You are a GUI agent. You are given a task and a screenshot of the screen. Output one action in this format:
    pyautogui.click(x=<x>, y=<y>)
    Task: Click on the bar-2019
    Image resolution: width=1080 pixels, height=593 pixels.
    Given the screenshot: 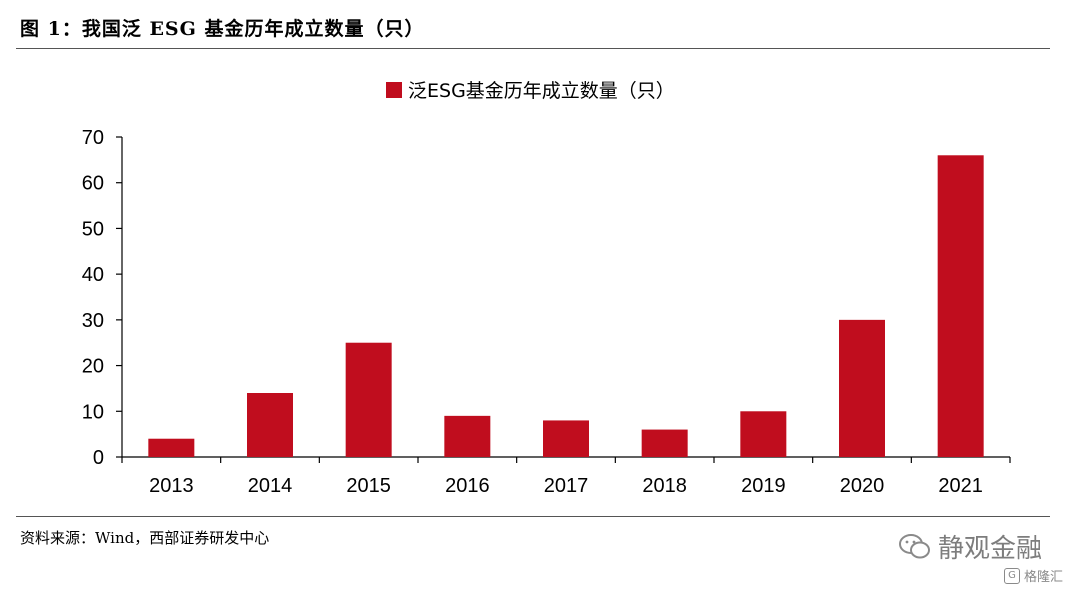 What is the action you would take?
    pyautogui.click(x=763, y=434)
    